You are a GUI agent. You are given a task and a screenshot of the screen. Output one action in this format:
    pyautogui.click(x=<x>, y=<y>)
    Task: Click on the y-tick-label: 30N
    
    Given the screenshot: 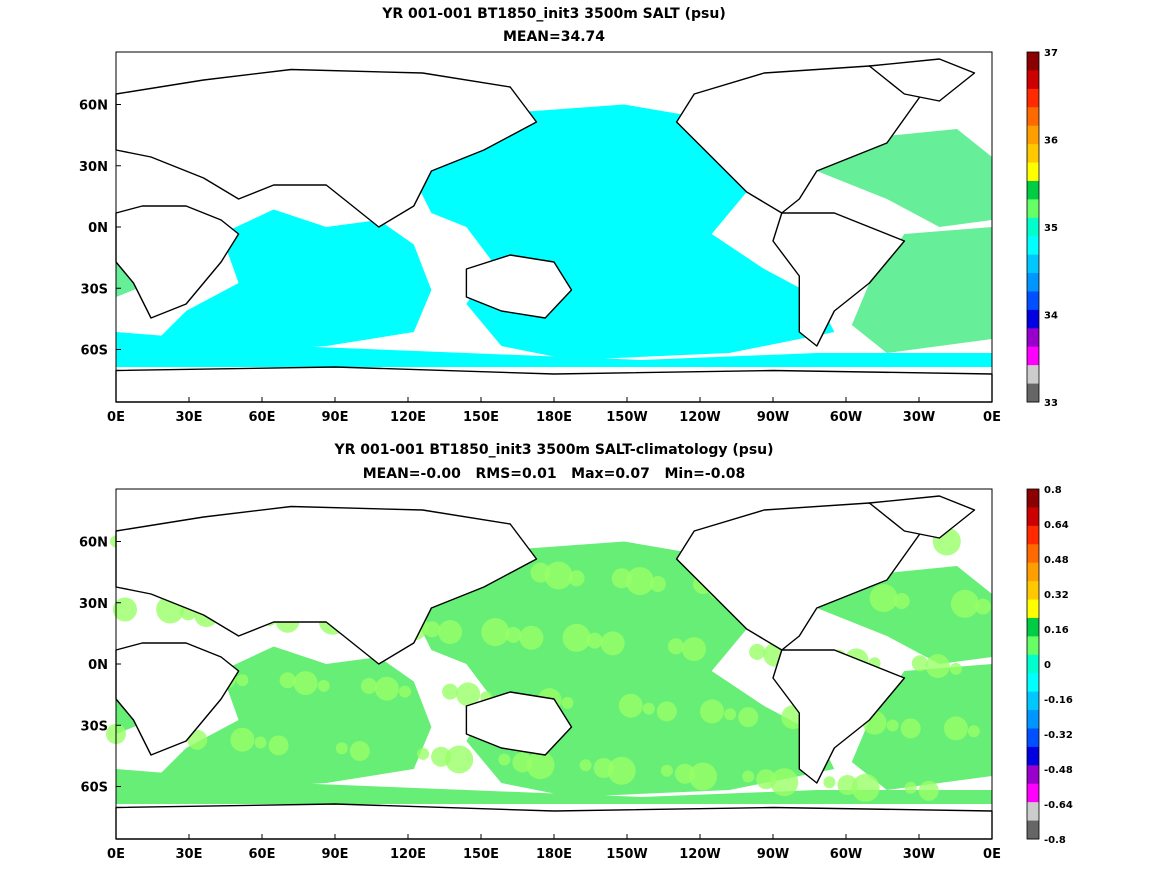 What is the action you would take?
    pyautogui.click(x=93, y=604)
    